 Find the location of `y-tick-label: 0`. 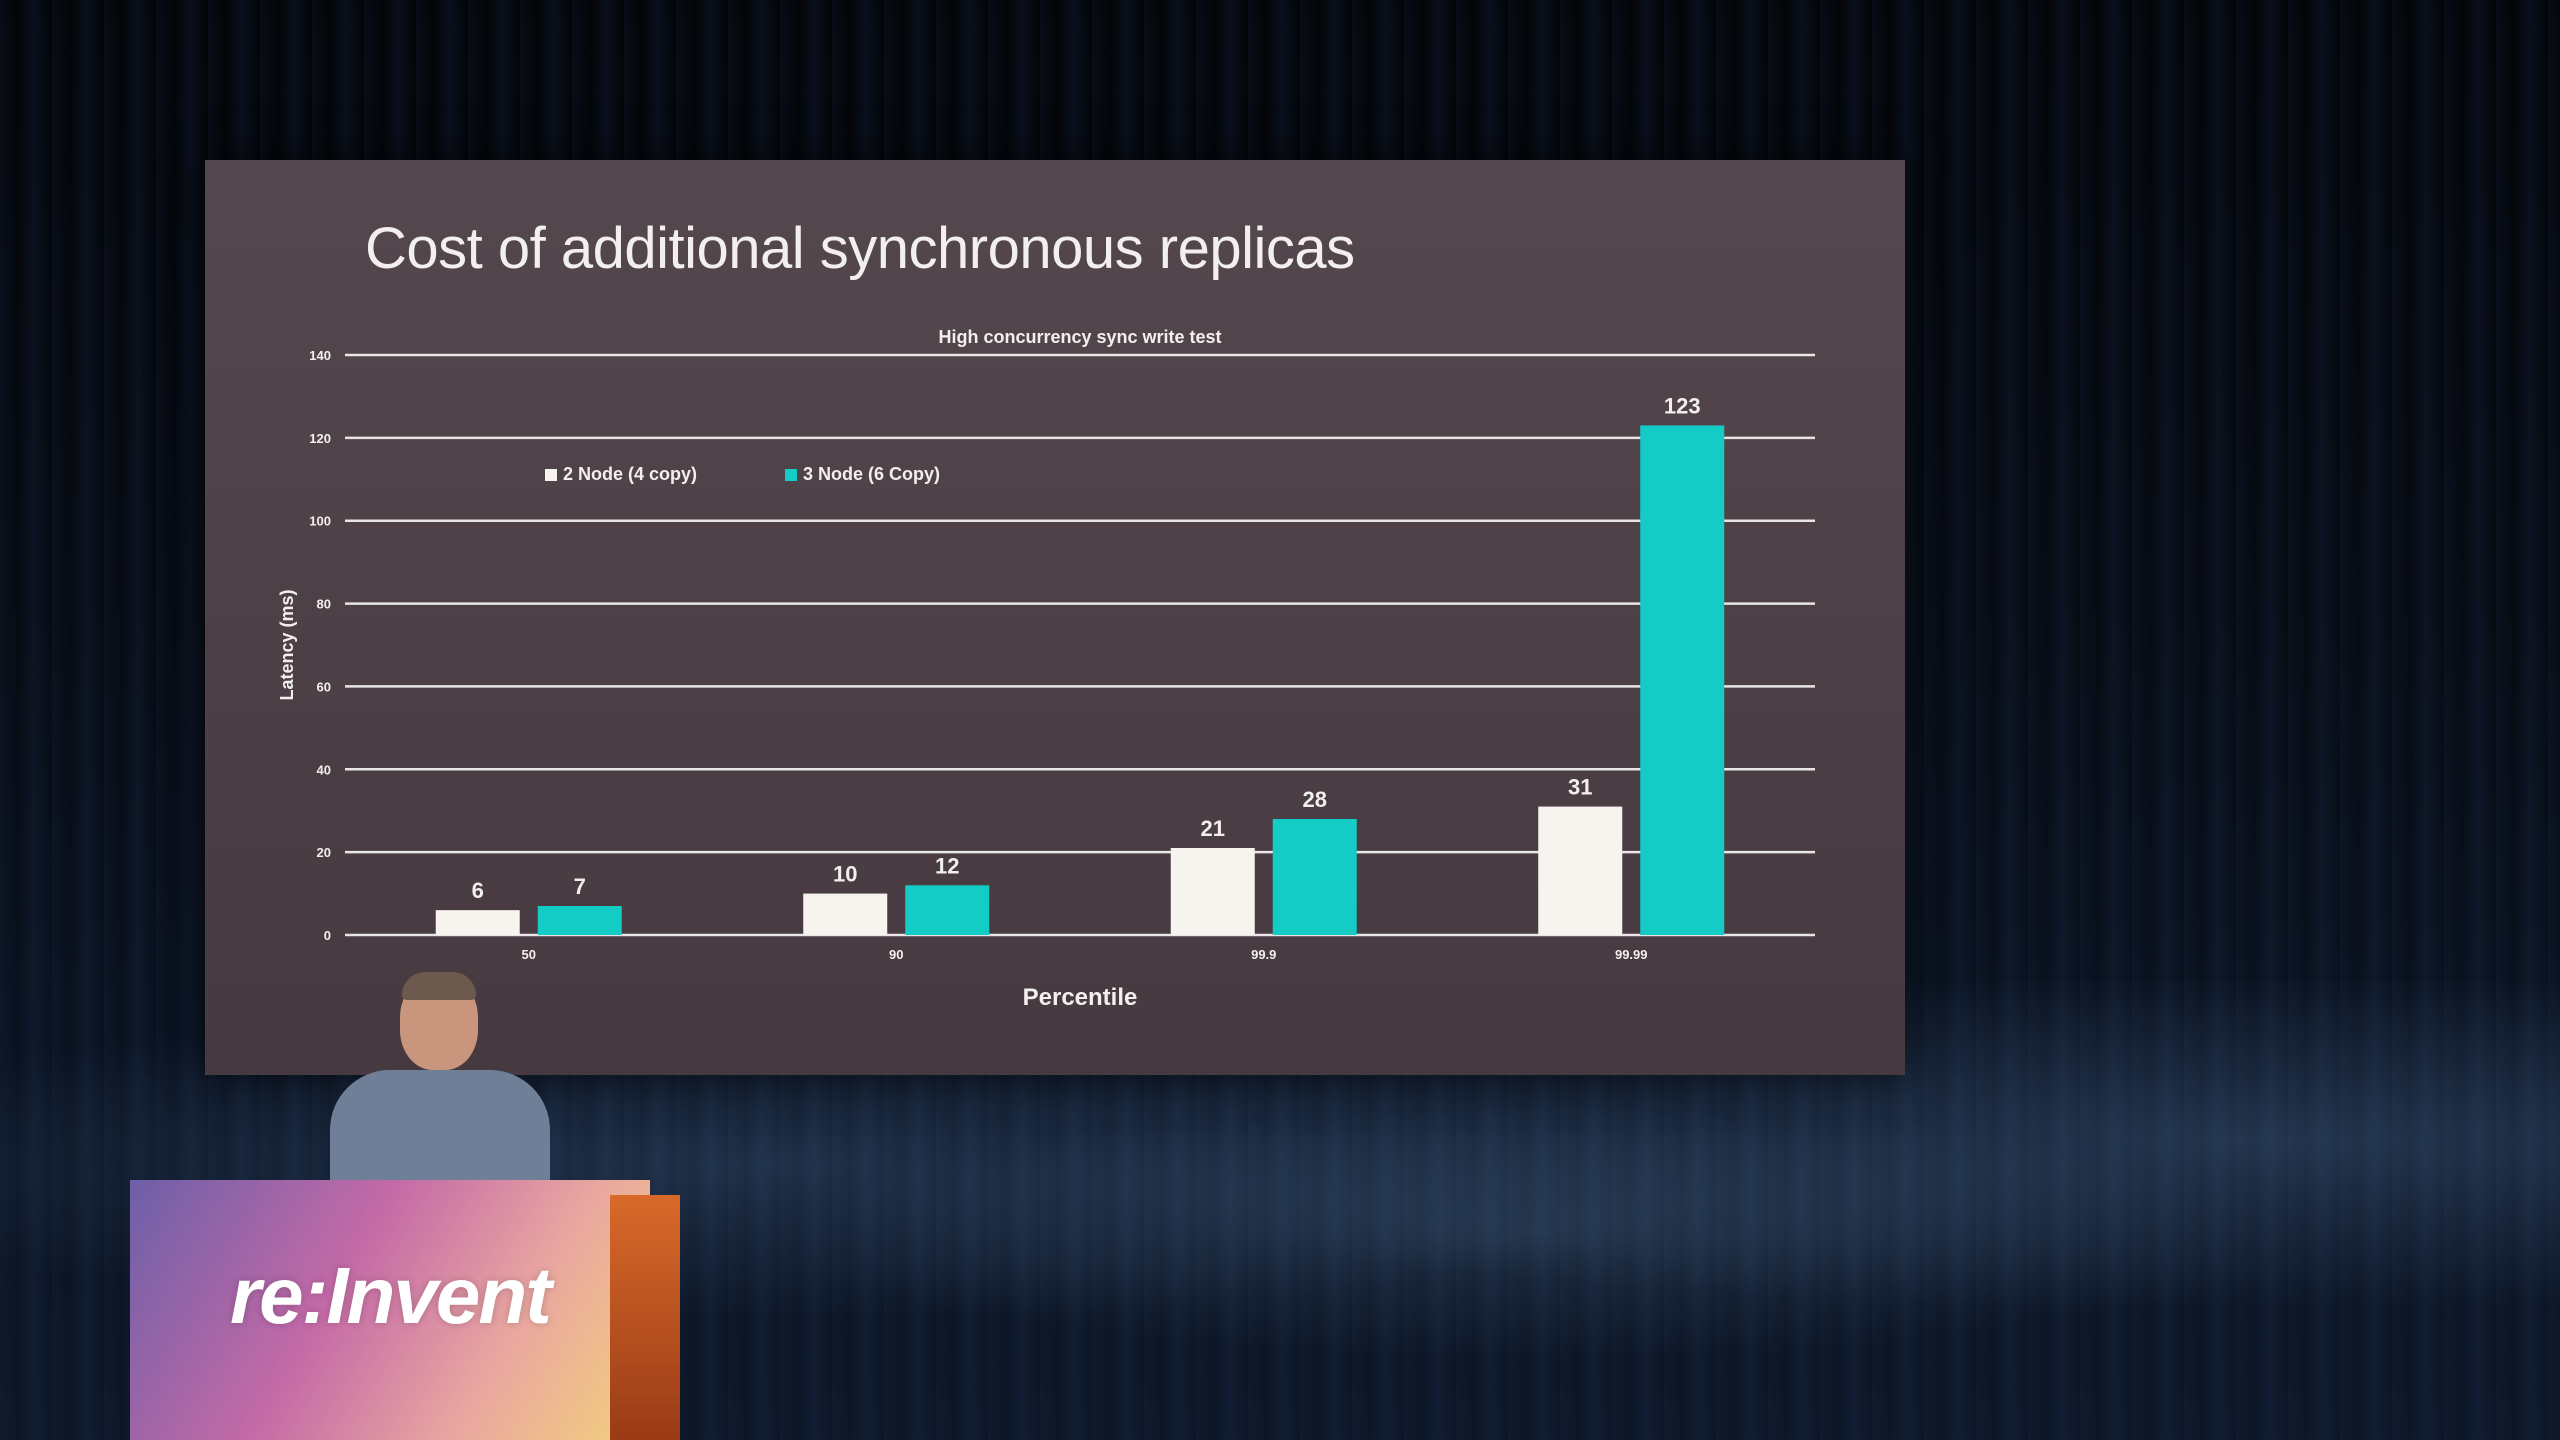

y-tick-label: 0 is located at coordinates (327, 935).